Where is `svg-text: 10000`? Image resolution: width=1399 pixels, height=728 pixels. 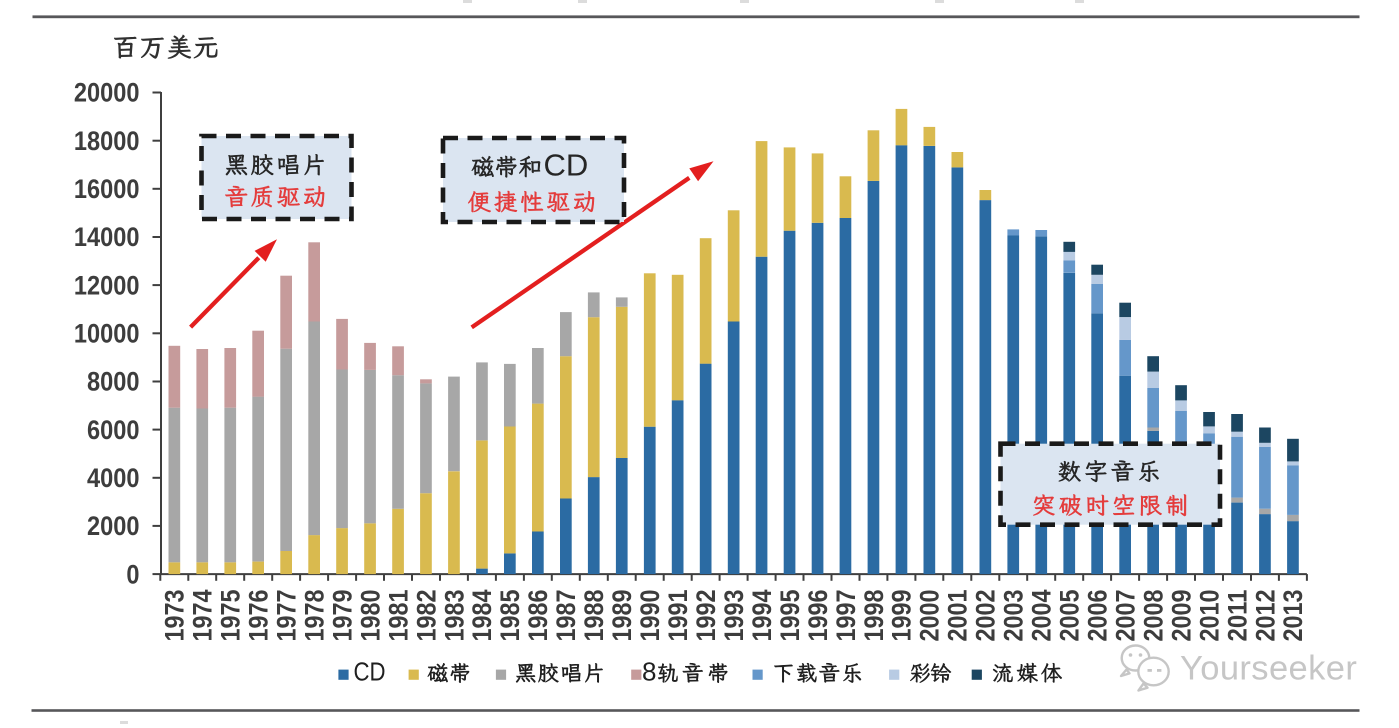 svg-text: 10000 is located at coordinates (107, 334).